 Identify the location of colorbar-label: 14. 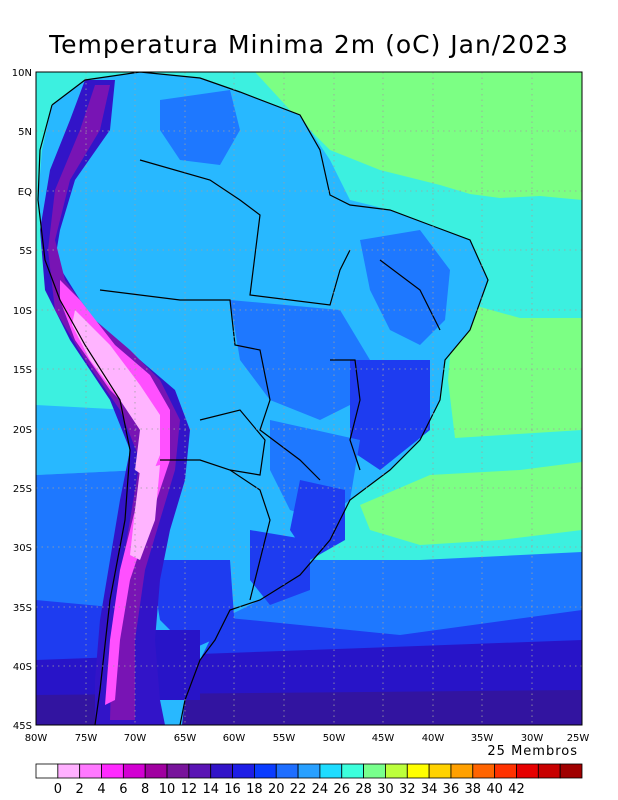
(210, 789).